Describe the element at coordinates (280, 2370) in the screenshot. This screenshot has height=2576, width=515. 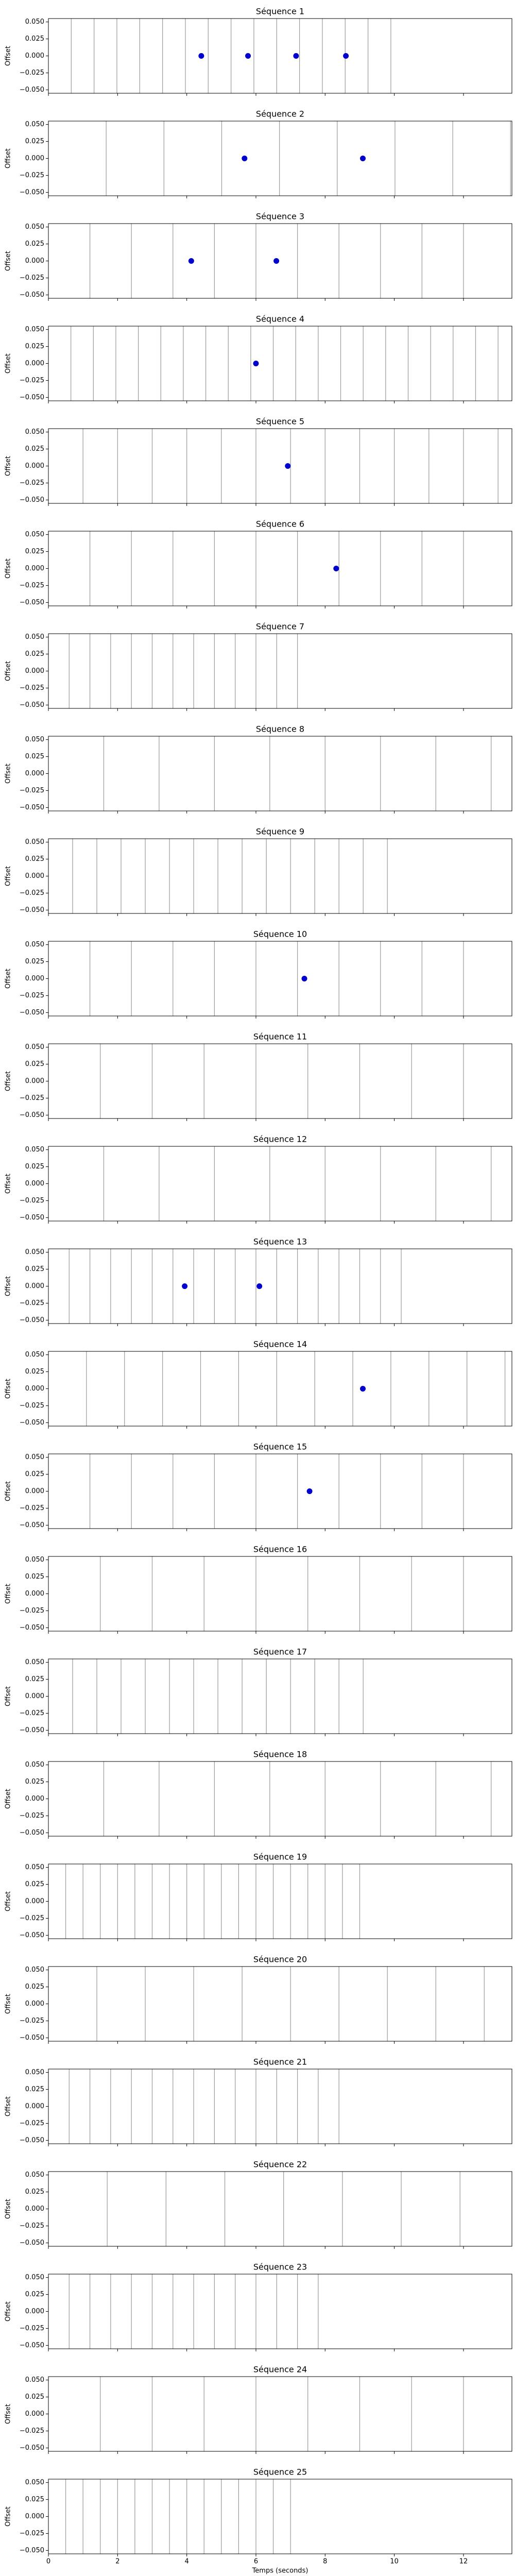
I see `chart-title: Séquence 24` at that location.